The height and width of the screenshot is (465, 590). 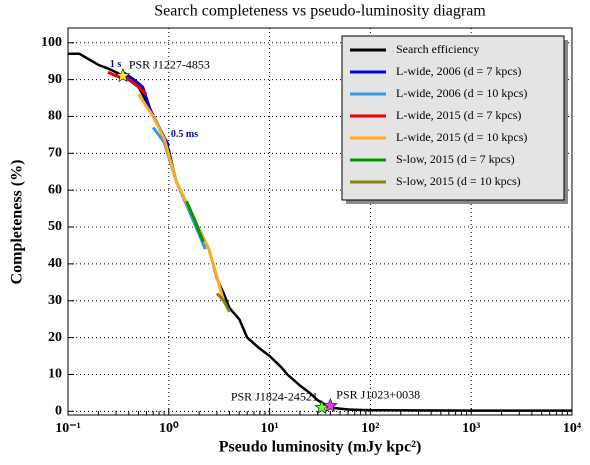 What do you see at coordinates (55, 374) in the screenshot?
I see `y-tick-label: 10` at bounding box center [55, 374].